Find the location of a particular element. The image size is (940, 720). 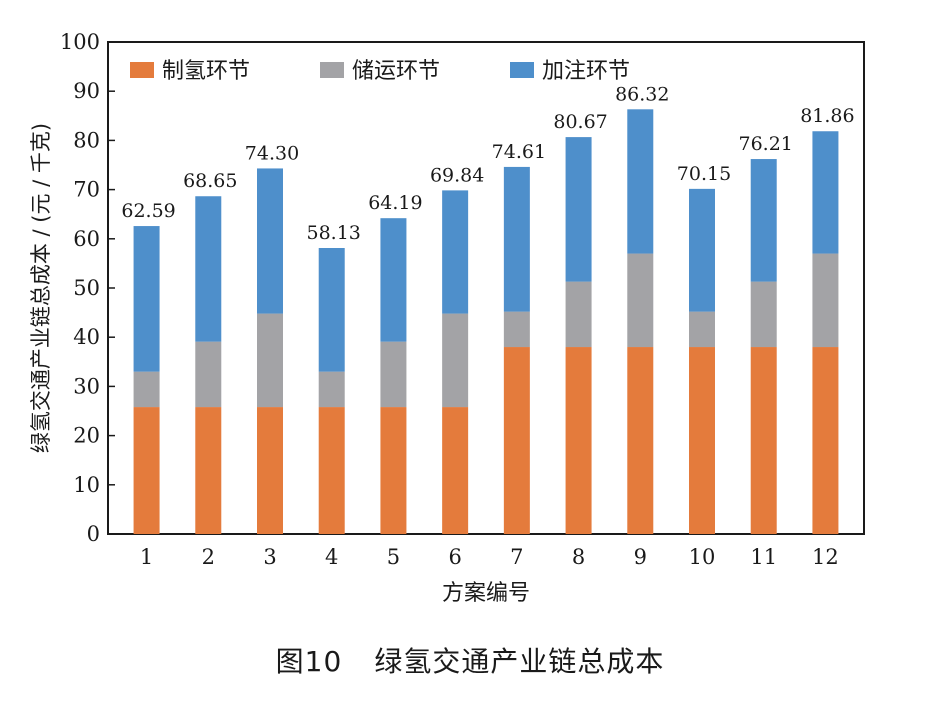

data-label: 70.15 is located at coordinates (704, 174).